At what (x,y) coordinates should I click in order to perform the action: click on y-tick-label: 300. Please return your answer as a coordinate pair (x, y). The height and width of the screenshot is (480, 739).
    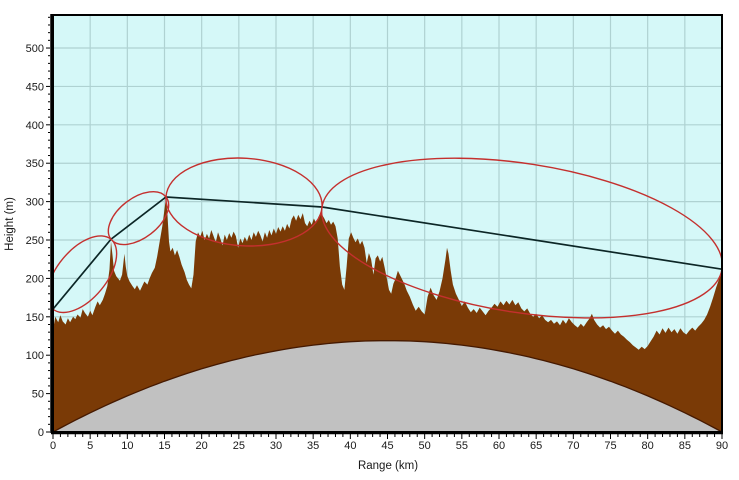
    Looking at the image, I should click on (35, 203).